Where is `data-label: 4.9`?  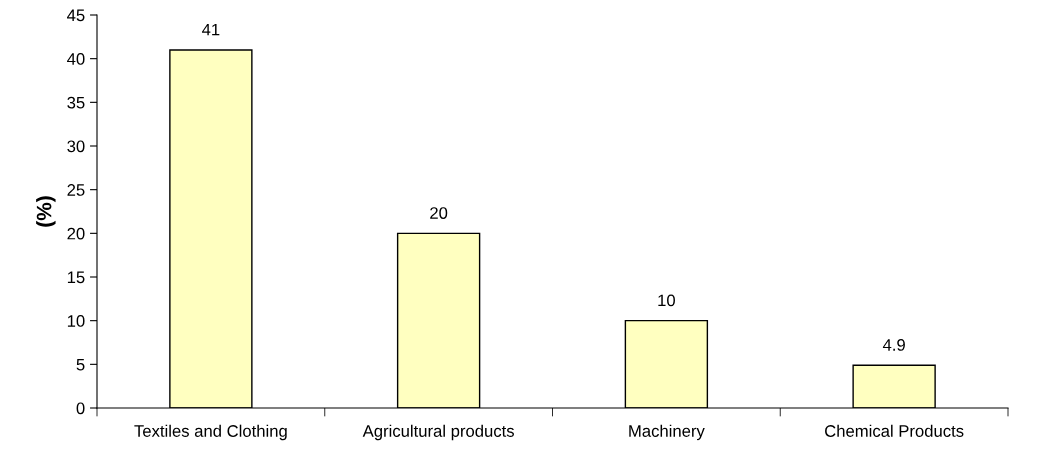 data-label: 4.9 is located at coordinates (893, 345).